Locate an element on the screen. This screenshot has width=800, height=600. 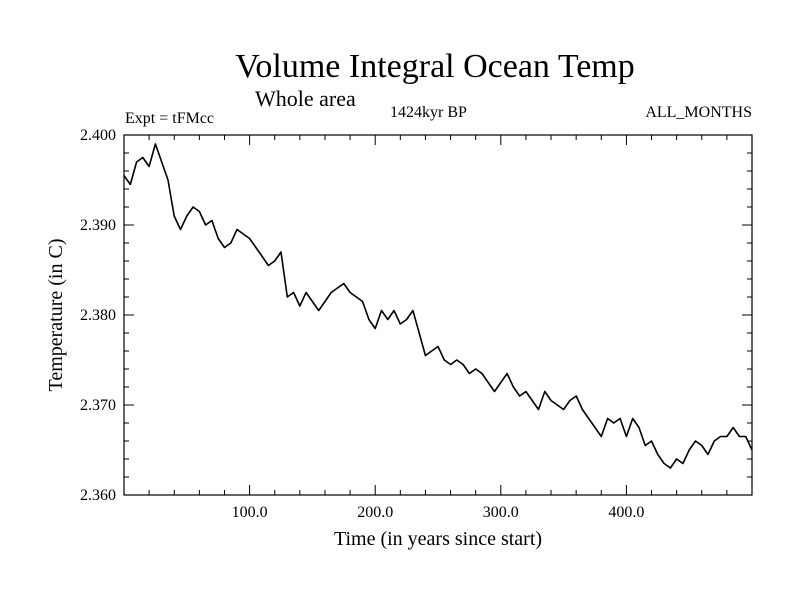
months-label: ALL_MONTHS is located at coordinates (698, 112).